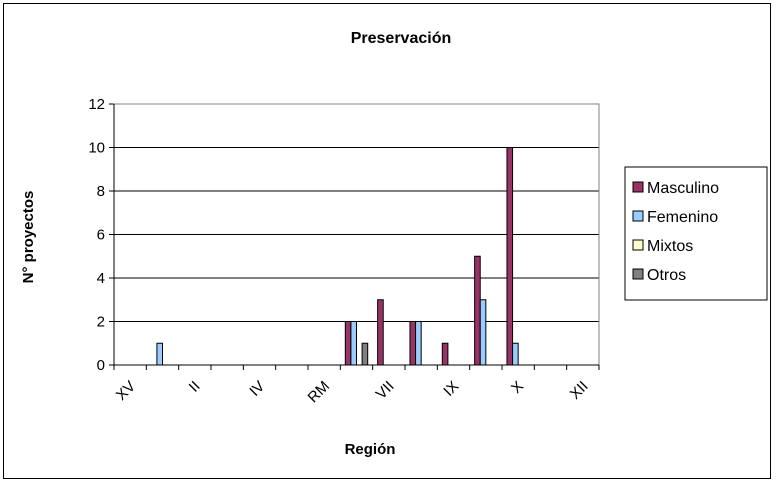 The height and width of the screenshot is (484, 776). Describe the element at coordinates (101, 278) in the screenshot. I see `y-tick-label: 4` at that location.